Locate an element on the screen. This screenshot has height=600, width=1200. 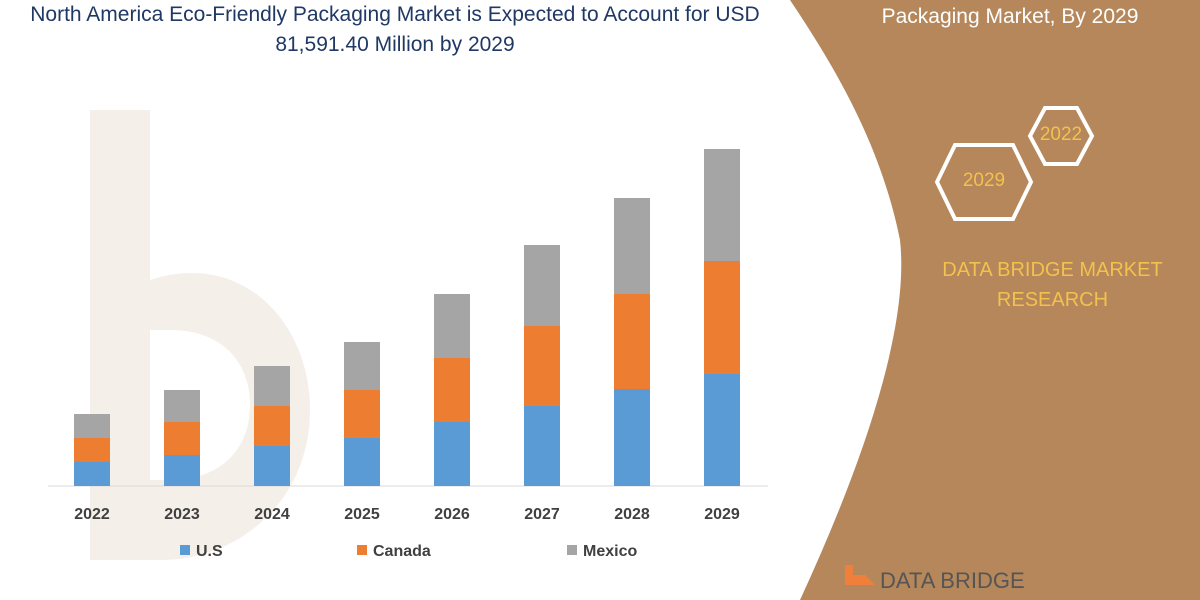
bar-us-2025 is located at coordinates (362, 462).